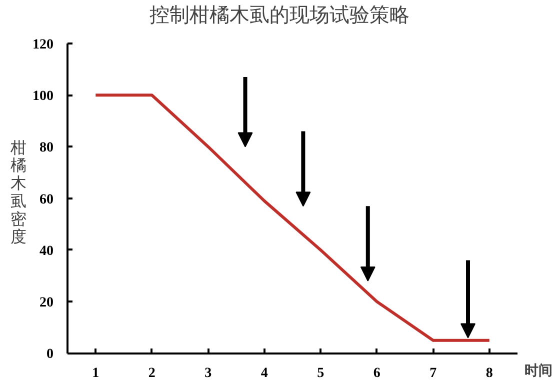 This screenshot has height=388, width=558. I want to click on x-tick-label: 2, so click(152, 374).